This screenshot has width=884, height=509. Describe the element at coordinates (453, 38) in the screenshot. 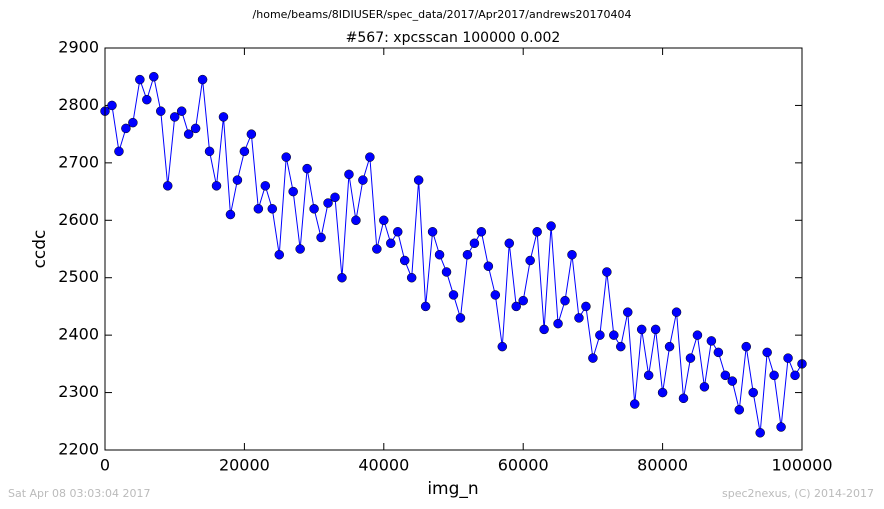

I see `chart-title: #567: xpcsscan 100000 0.002` at that location.